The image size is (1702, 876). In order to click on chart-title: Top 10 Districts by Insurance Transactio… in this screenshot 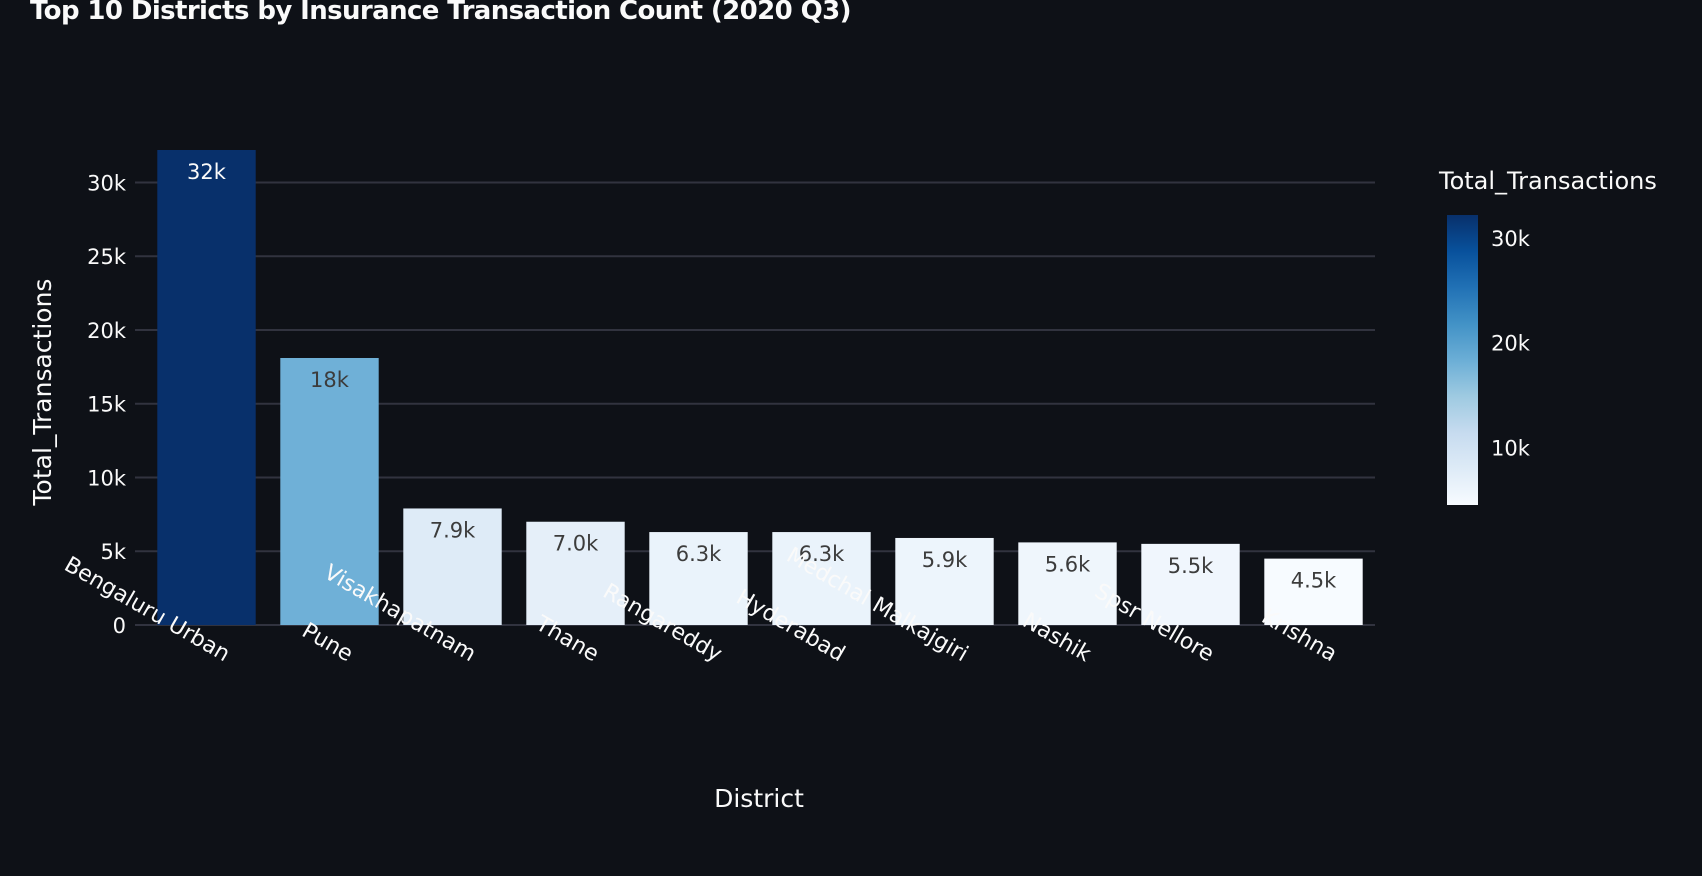, I will do `click(440, 13)`.